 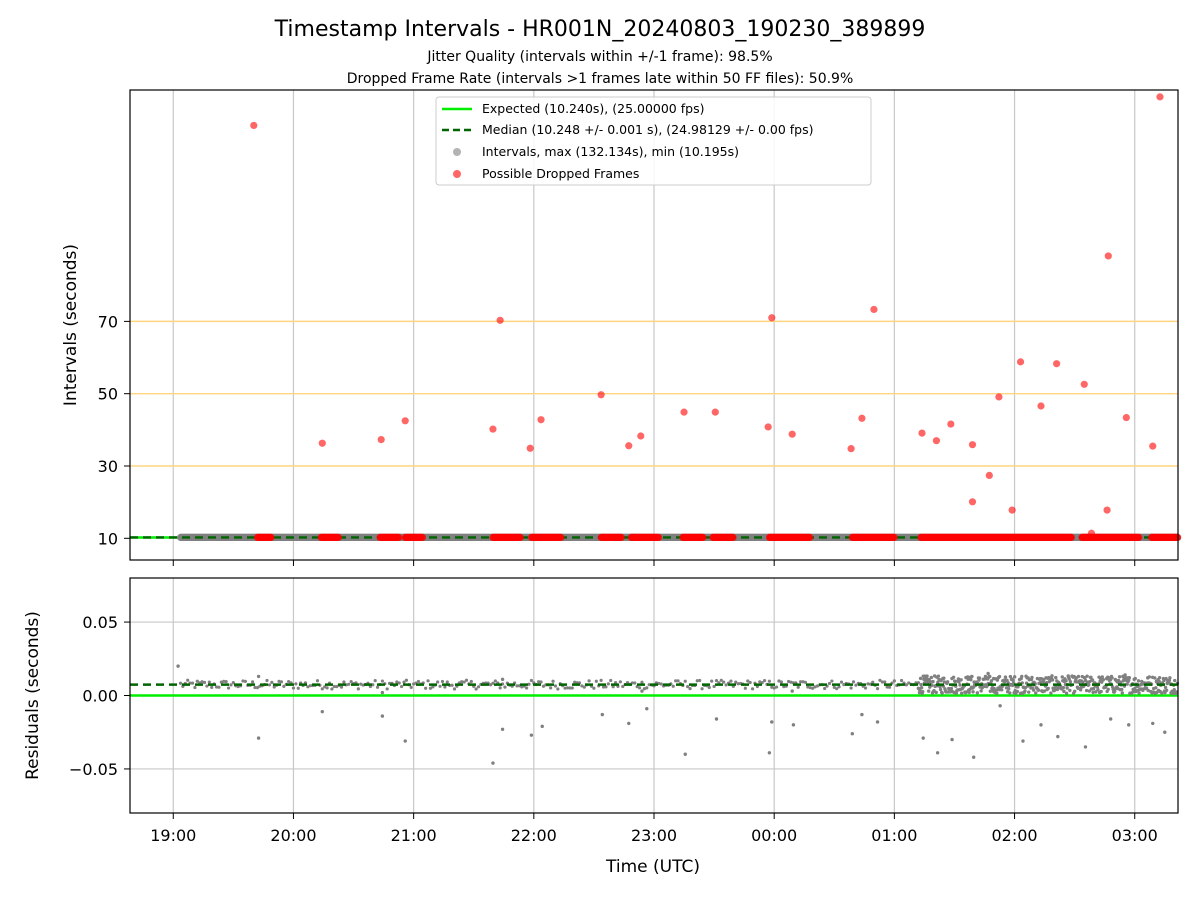 What do you see at coordinates (33, 695) in the screenshot?
I see `residuals-y-axis-label: Residuals (seconds)` at bounding box center [33, 695].